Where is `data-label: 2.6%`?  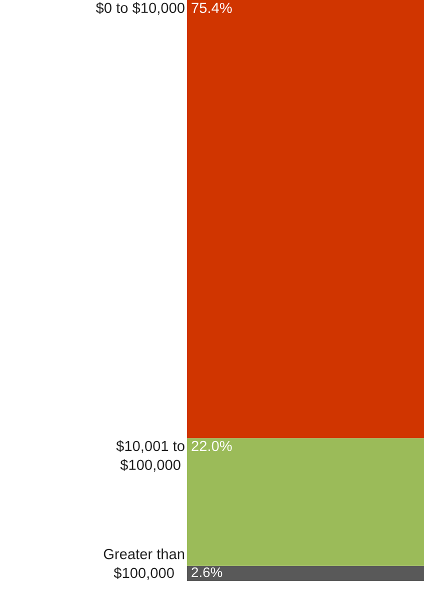
data-label: 2.6% is located at coordinates (207, 572).